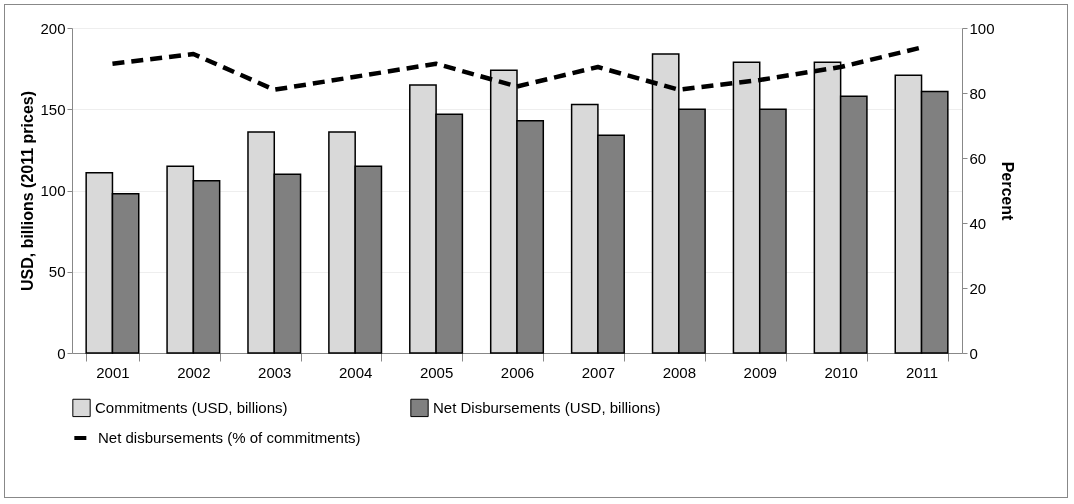 The height and width of the screenshot is (504, 1074). Describe the element at coordinates (978, 93) in the screenshot. I see `y2-tick-label: 80` at that location.